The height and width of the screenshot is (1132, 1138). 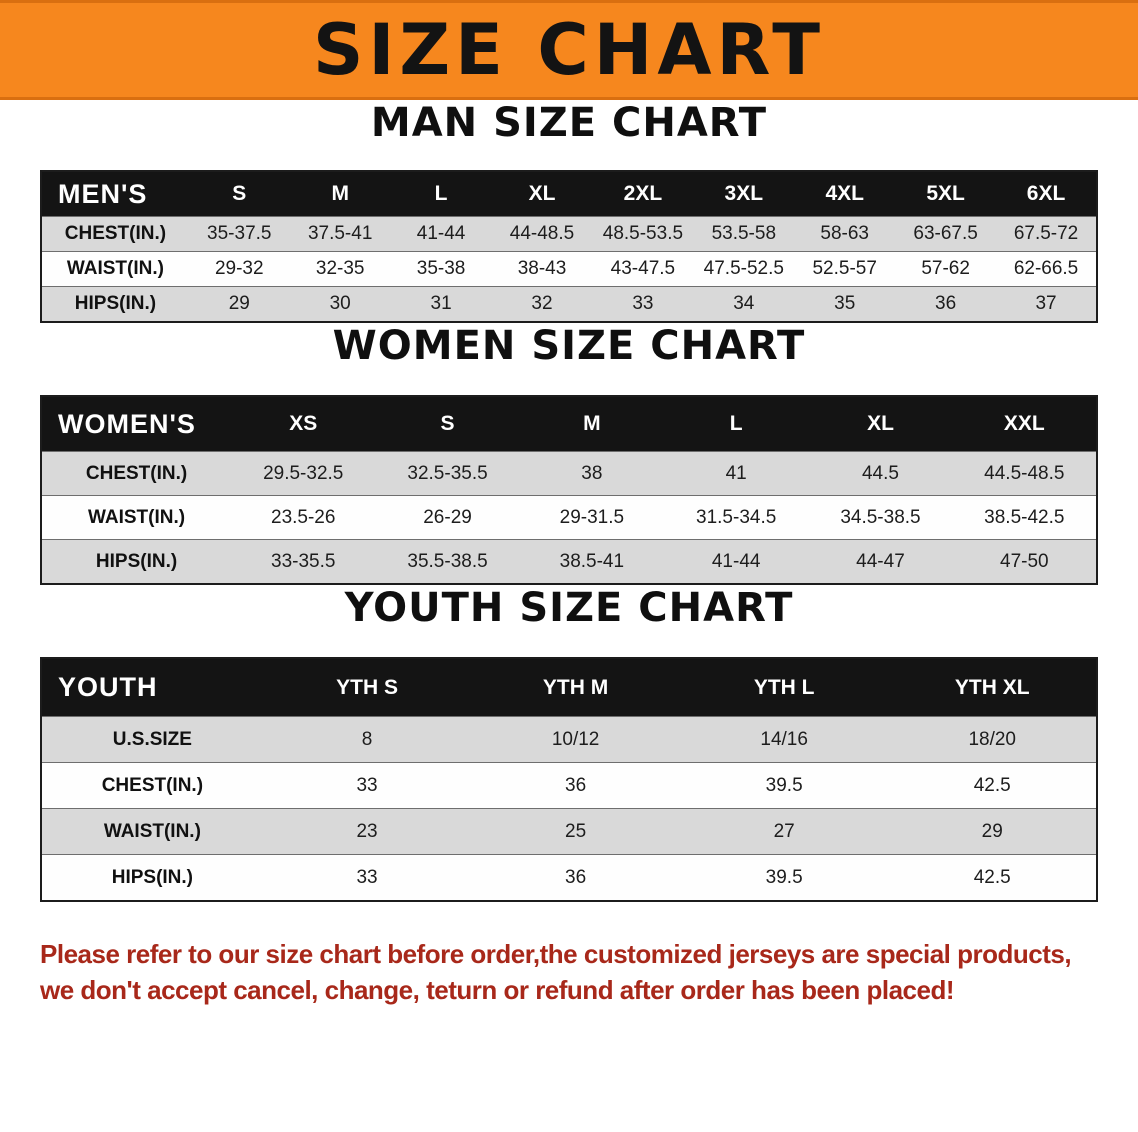 I want to click on women-chart-heading: WOMEN SIZE CHART, so click(x=569, y=346).